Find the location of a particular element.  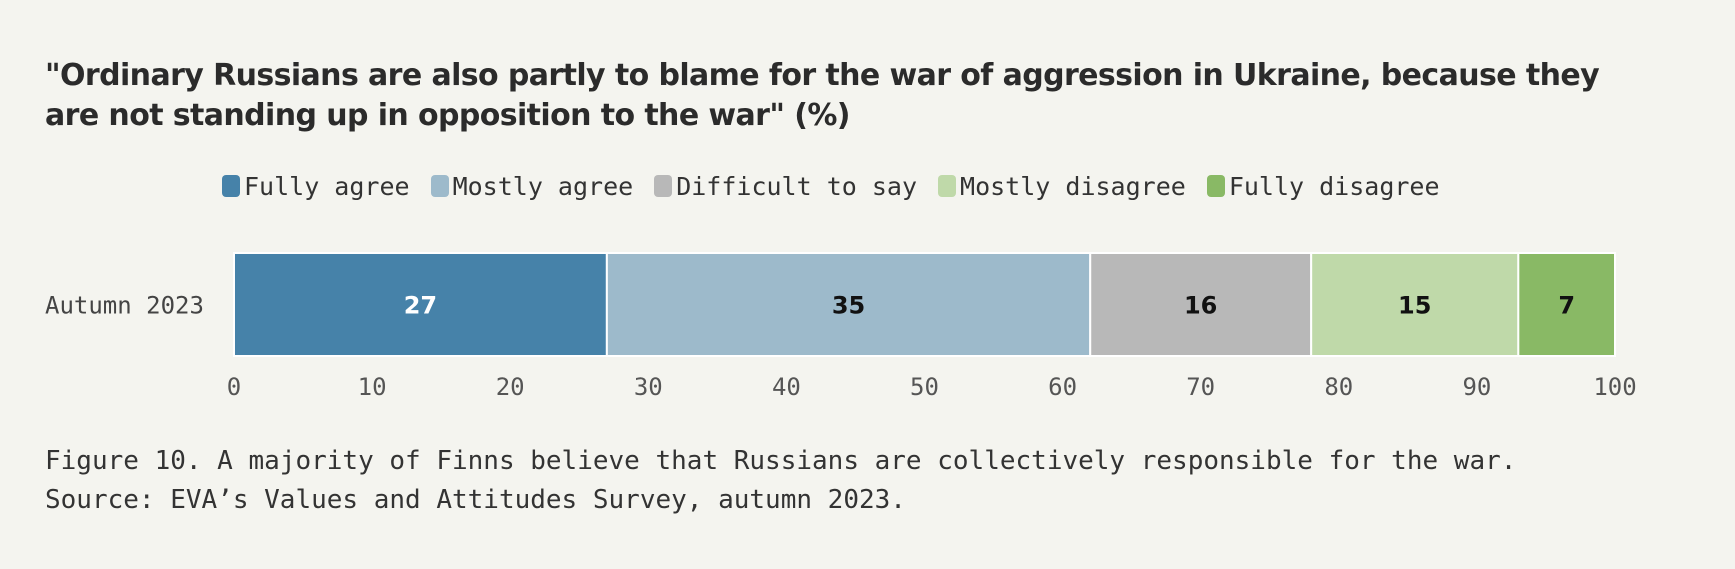

legend-label: Difficult to say is located at coordinates (797, 186).